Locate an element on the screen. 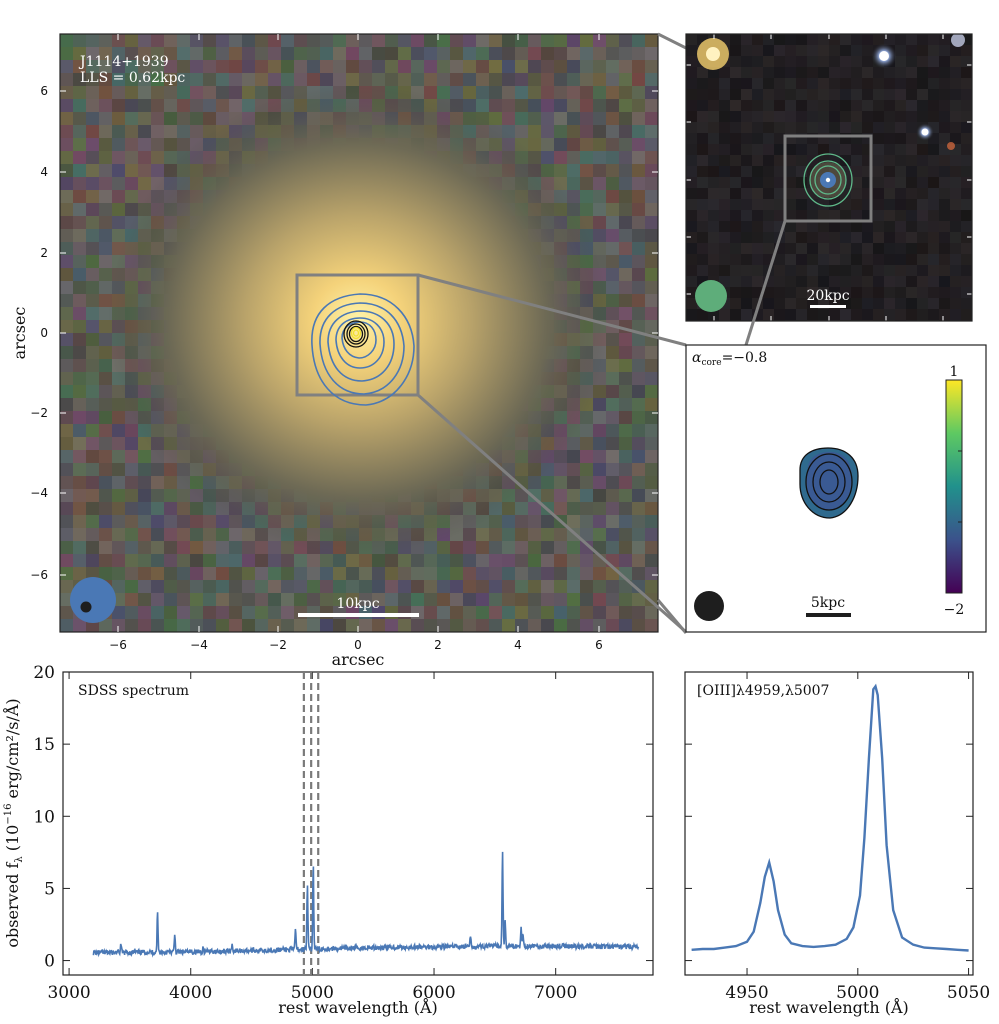  oiii-ticks: 4950 5000 5050 is located at coordinates (837, 837).